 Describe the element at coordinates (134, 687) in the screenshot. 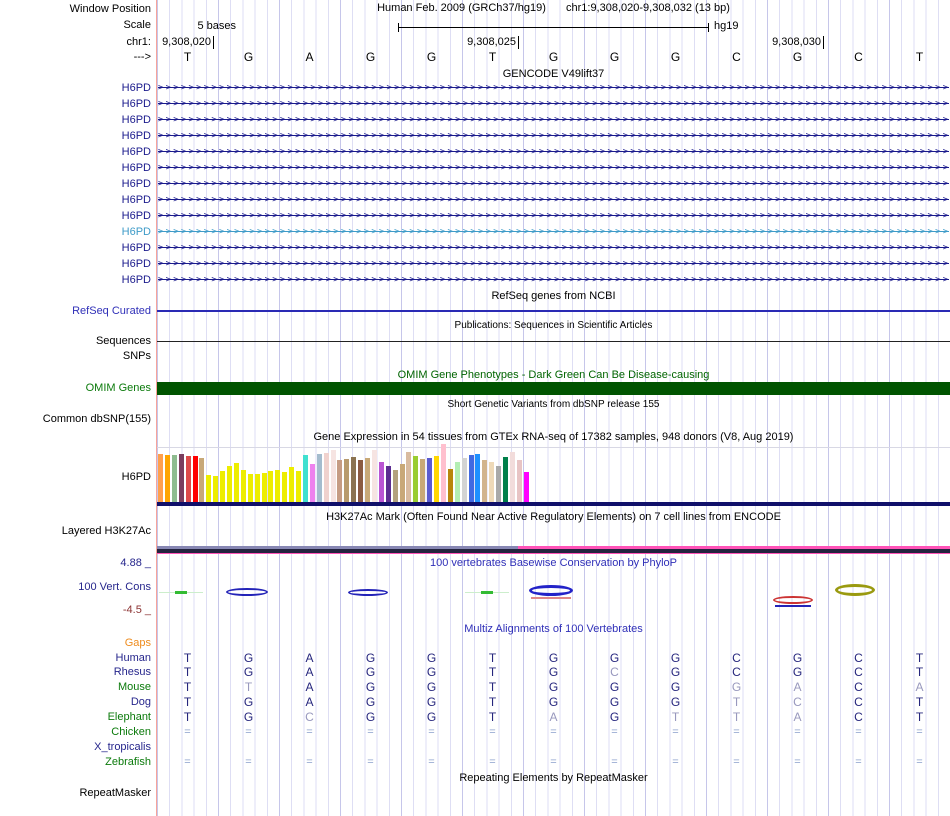

I see `species-label: Mouse` at that location.